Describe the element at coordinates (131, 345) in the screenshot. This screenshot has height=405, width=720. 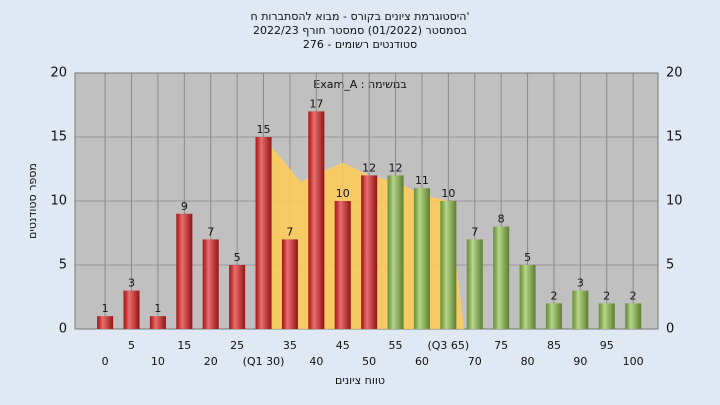
I see `x-tick-label: 5` at that location.